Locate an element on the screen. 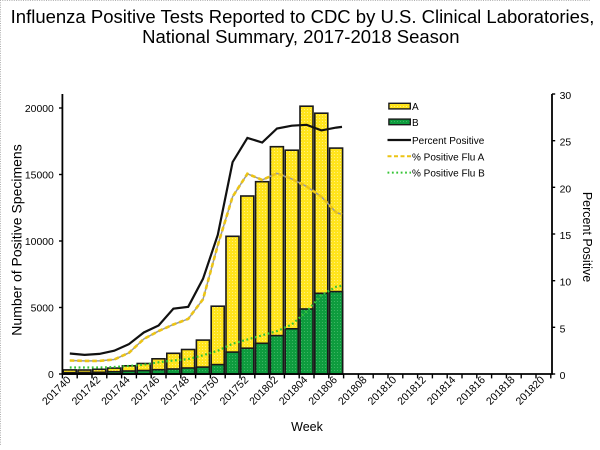  svg-text: 10 is located at coordinates (566, 283).